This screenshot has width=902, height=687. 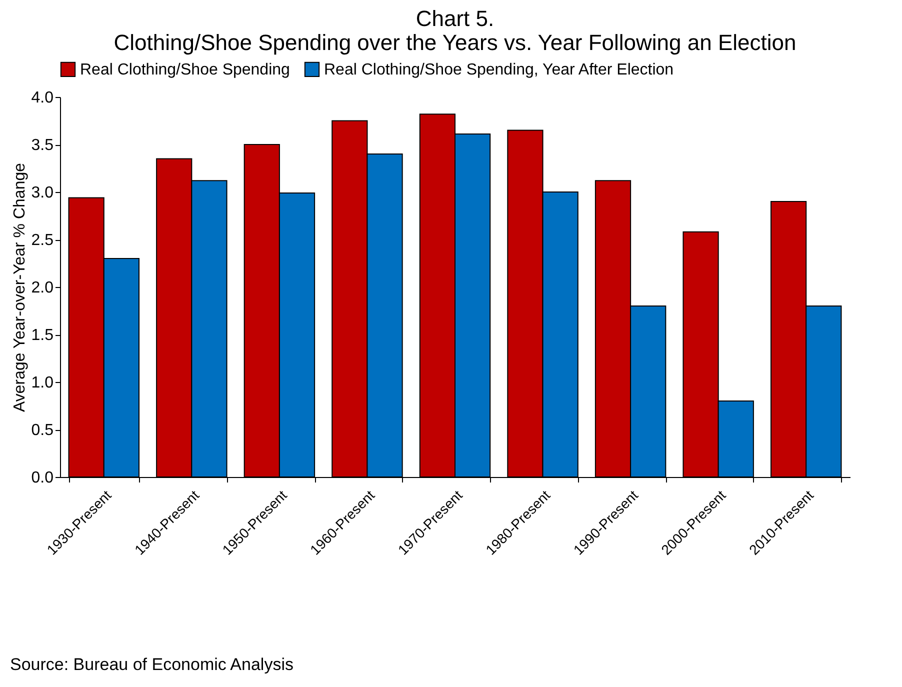 What do you see at coordinates (19, 287) in the screenshot?
I see `y-axis-title: Average Year-over-Year % Change` at bounding box center [19, 287].